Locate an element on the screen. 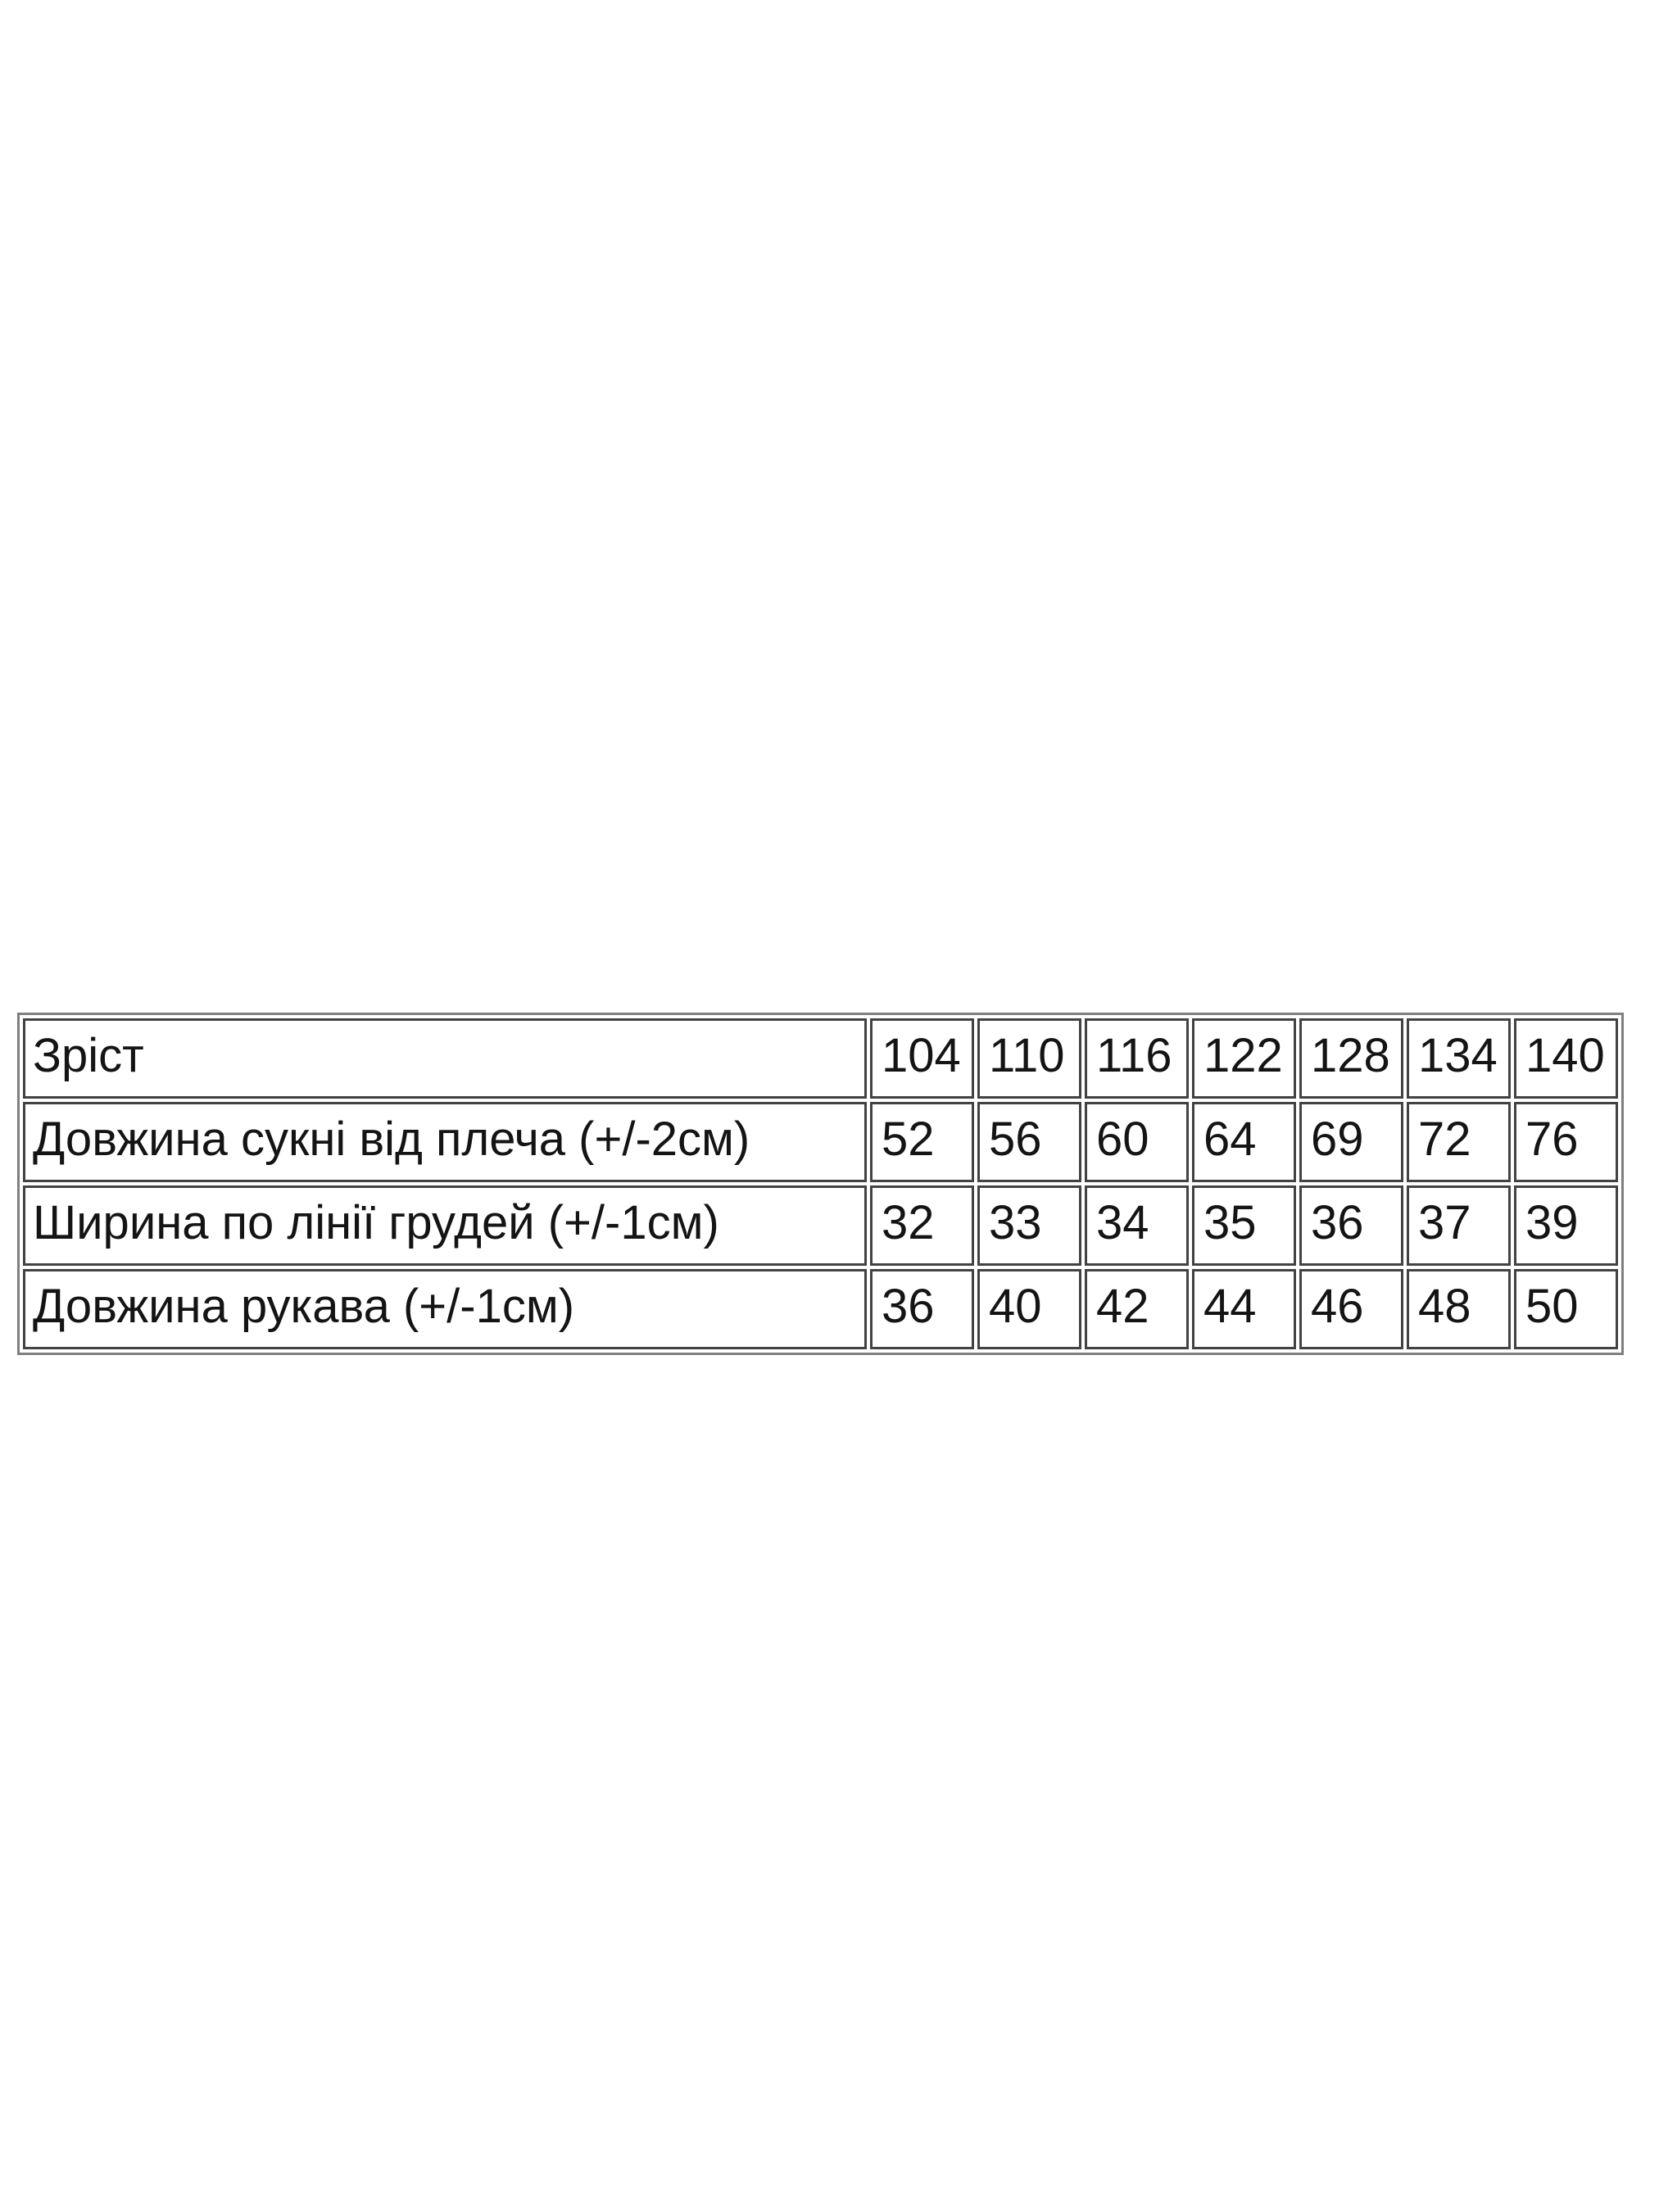 The width and height of the screenshot is (1659, 2212). chest-width-value: 32 is located at coordinates (922, 1225).